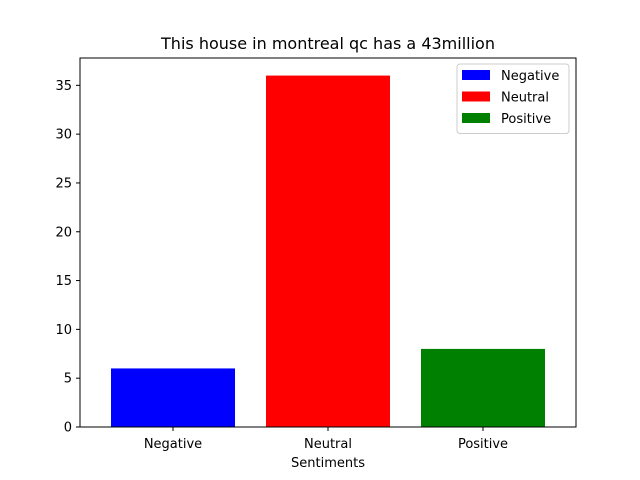  I want to click on legend: Negative Neutral Positive, so click(513, 98).